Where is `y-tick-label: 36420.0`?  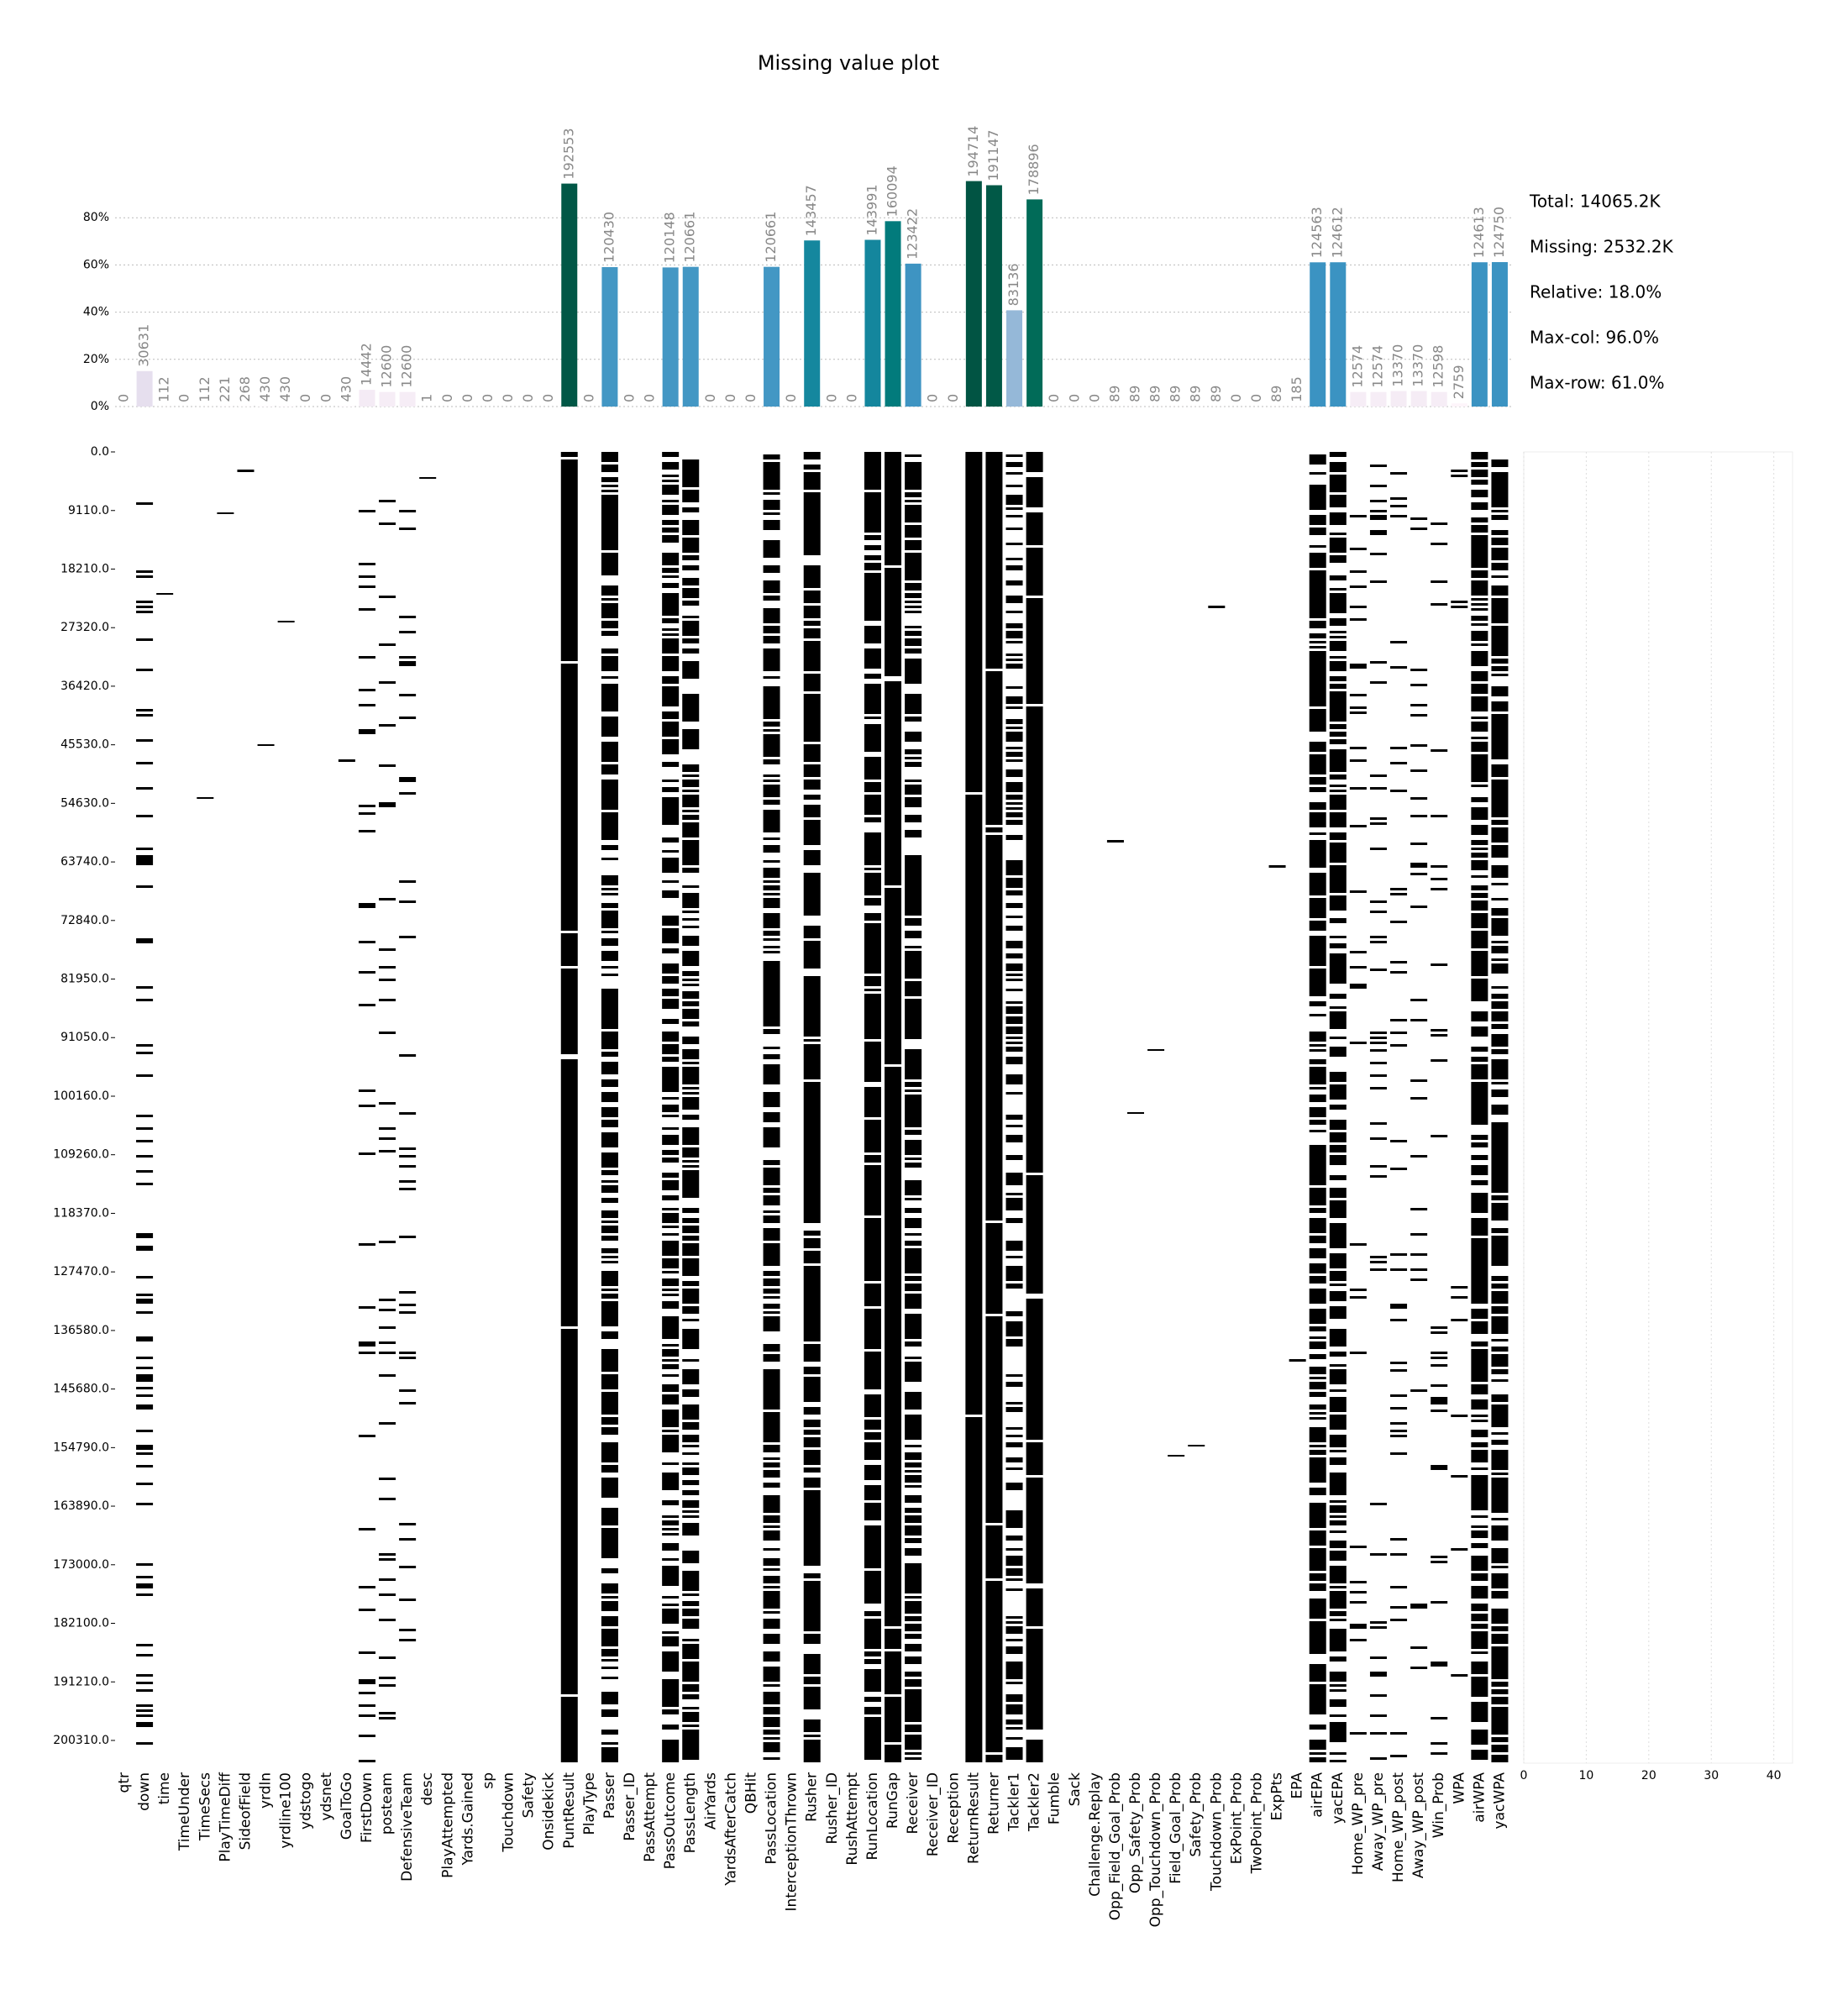 y-tick-label: 36420.0 is located at coordinates (84, 686).